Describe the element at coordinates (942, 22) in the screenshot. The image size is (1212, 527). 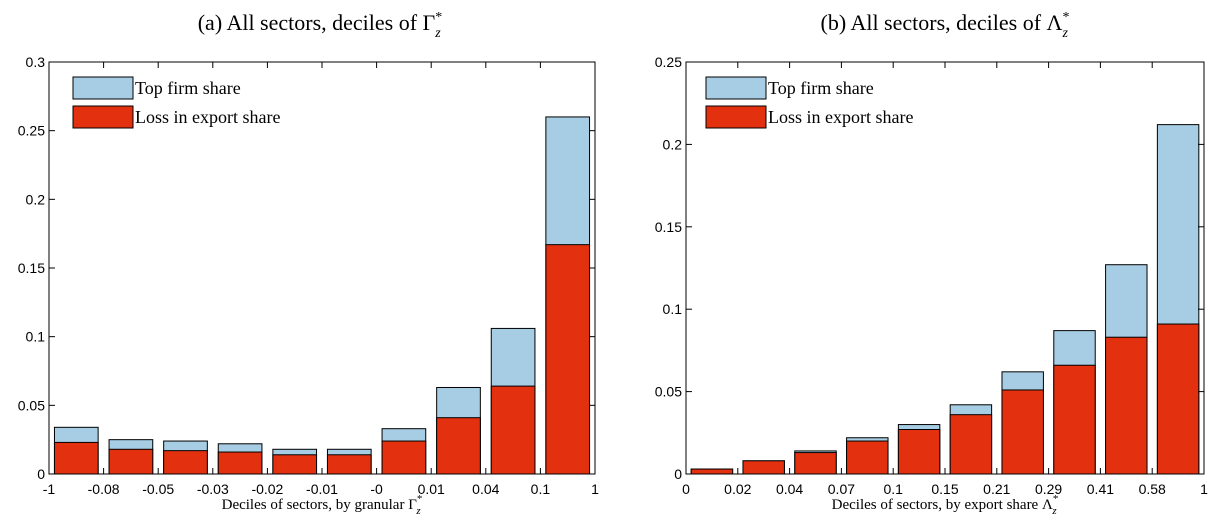
I see `chart-title-text: (b) All sectors, deciles of Λ` at that location.